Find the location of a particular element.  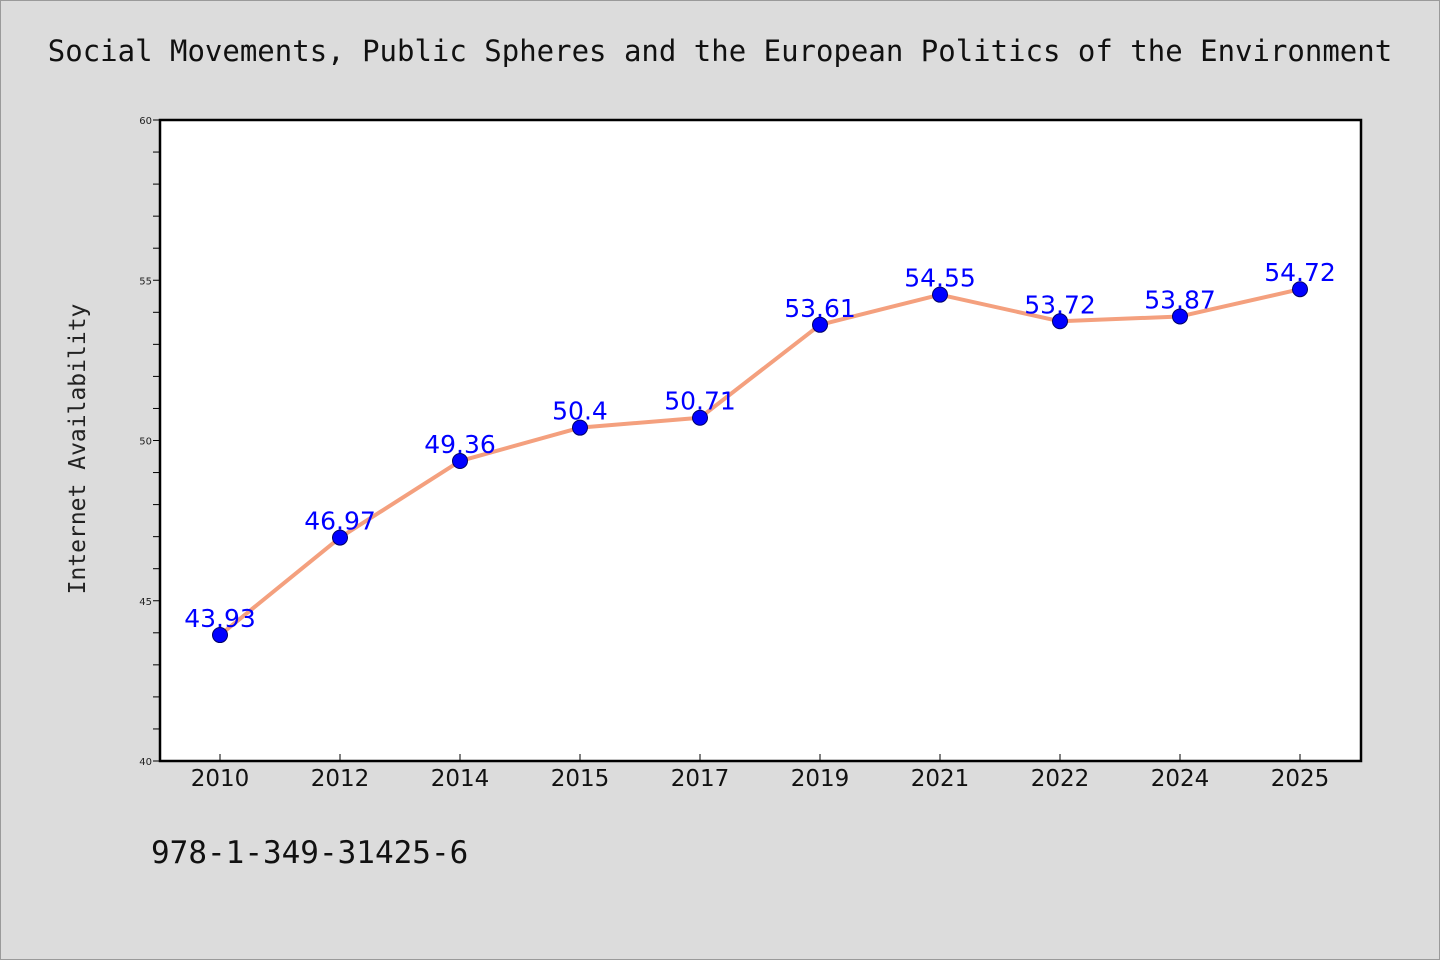

data-label: 54.55 is located at coordinates (940, 278).